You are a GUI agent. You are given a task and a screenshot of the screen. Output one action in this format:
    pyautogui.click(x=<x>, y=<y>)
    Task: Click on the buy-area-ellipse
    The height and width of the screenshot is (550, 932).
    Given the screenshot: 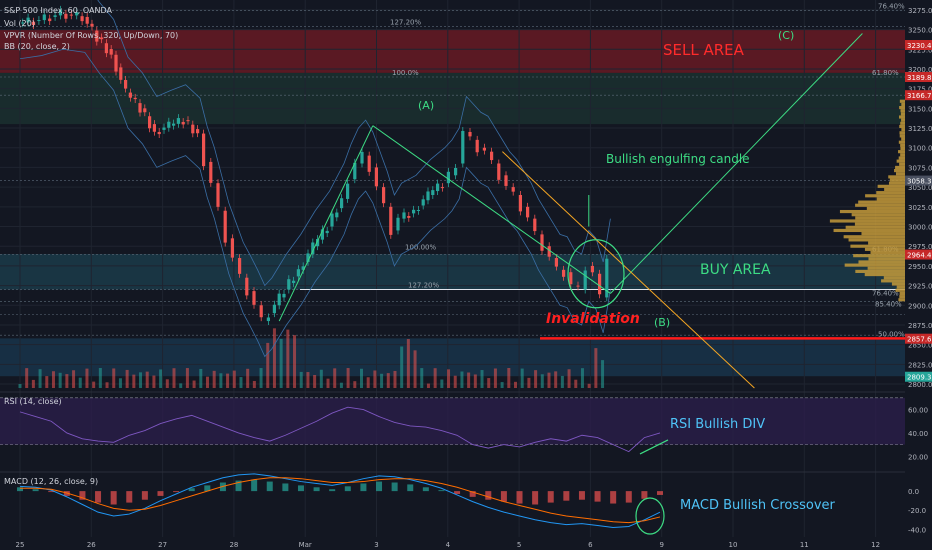 What is the action you would take?
    pyautogui.click(x=596, y=274)
    